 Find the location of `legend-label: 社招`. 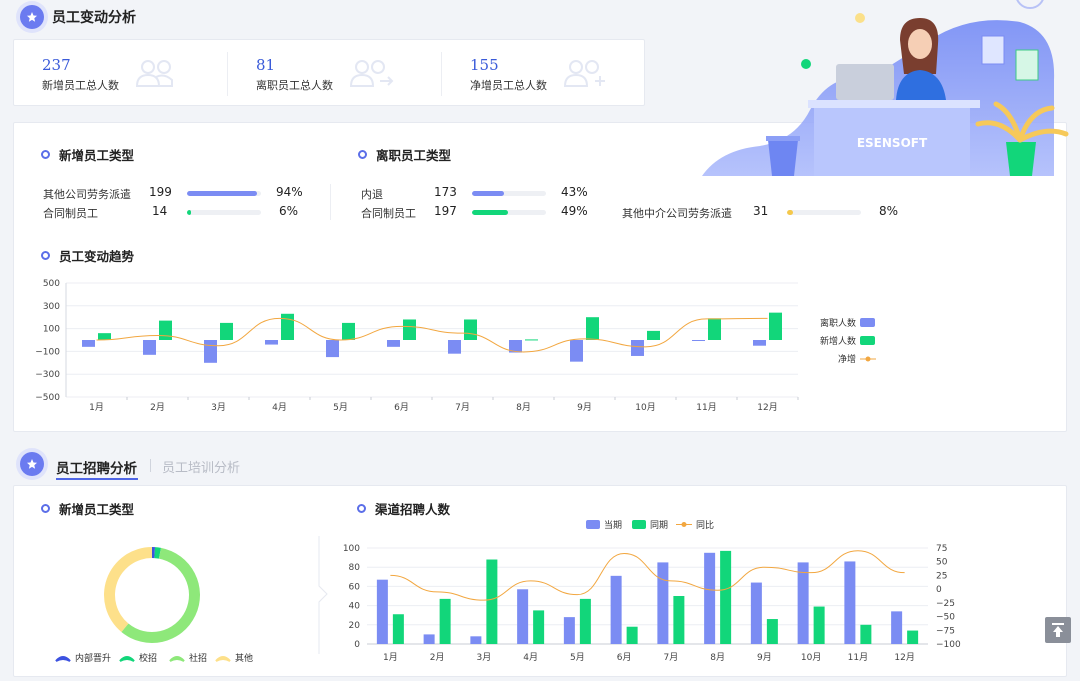

legend-label: 社招 is located at coordinates (198, 658).